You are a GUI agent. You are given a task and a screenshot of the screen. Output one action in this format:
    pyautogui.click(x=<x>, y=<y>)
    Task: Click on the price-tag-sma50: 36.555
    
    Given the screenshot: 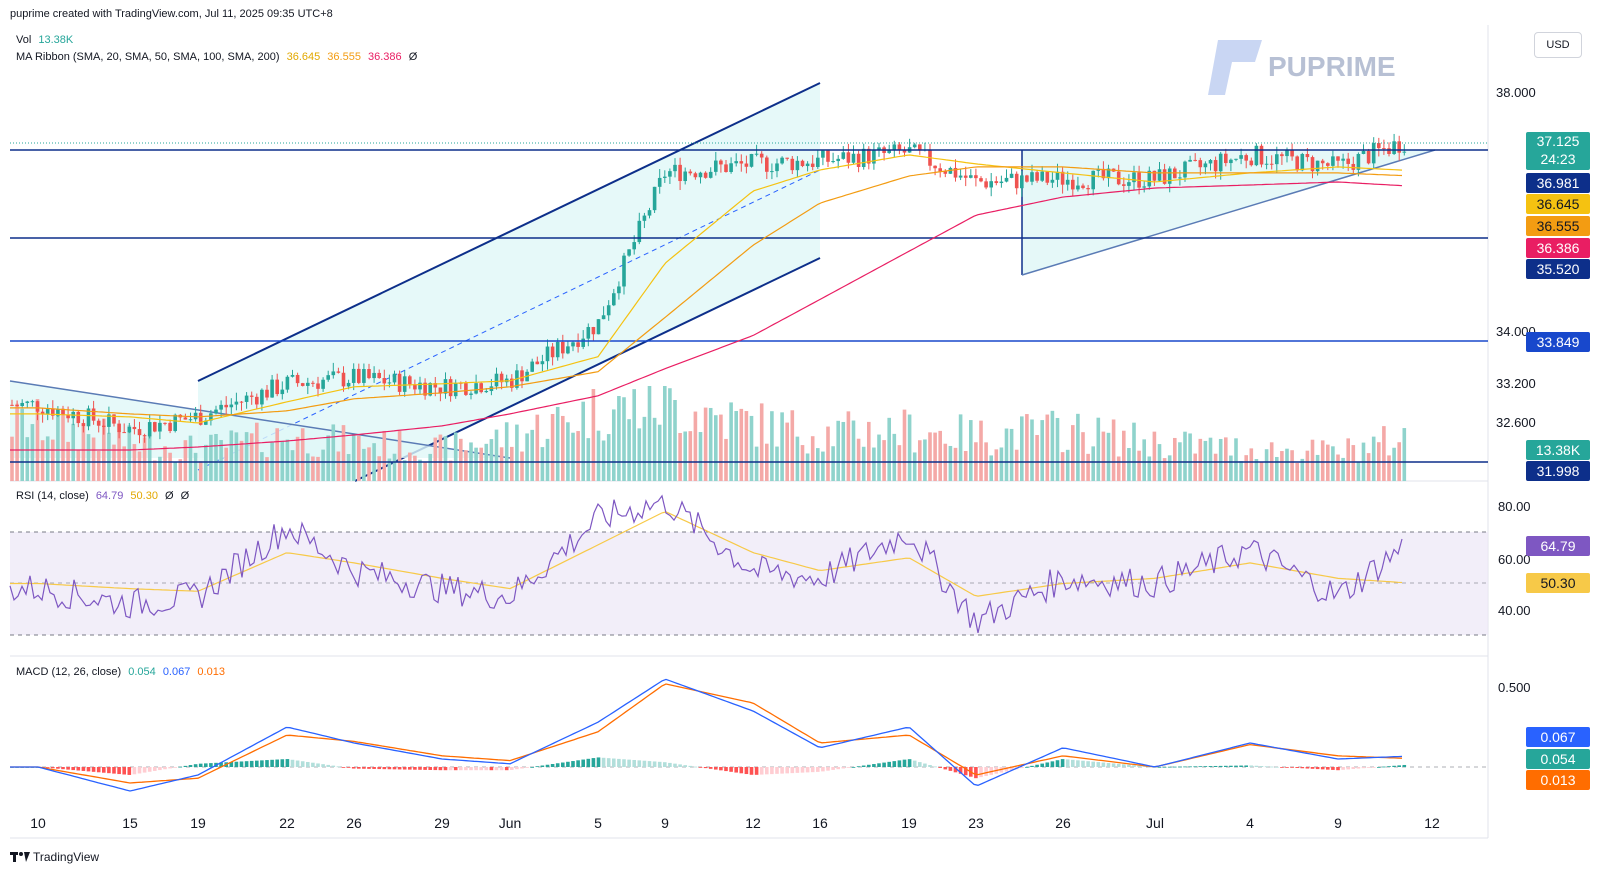 What is the action you would take?
    pyautogui.click(x=1558, y=226)
    